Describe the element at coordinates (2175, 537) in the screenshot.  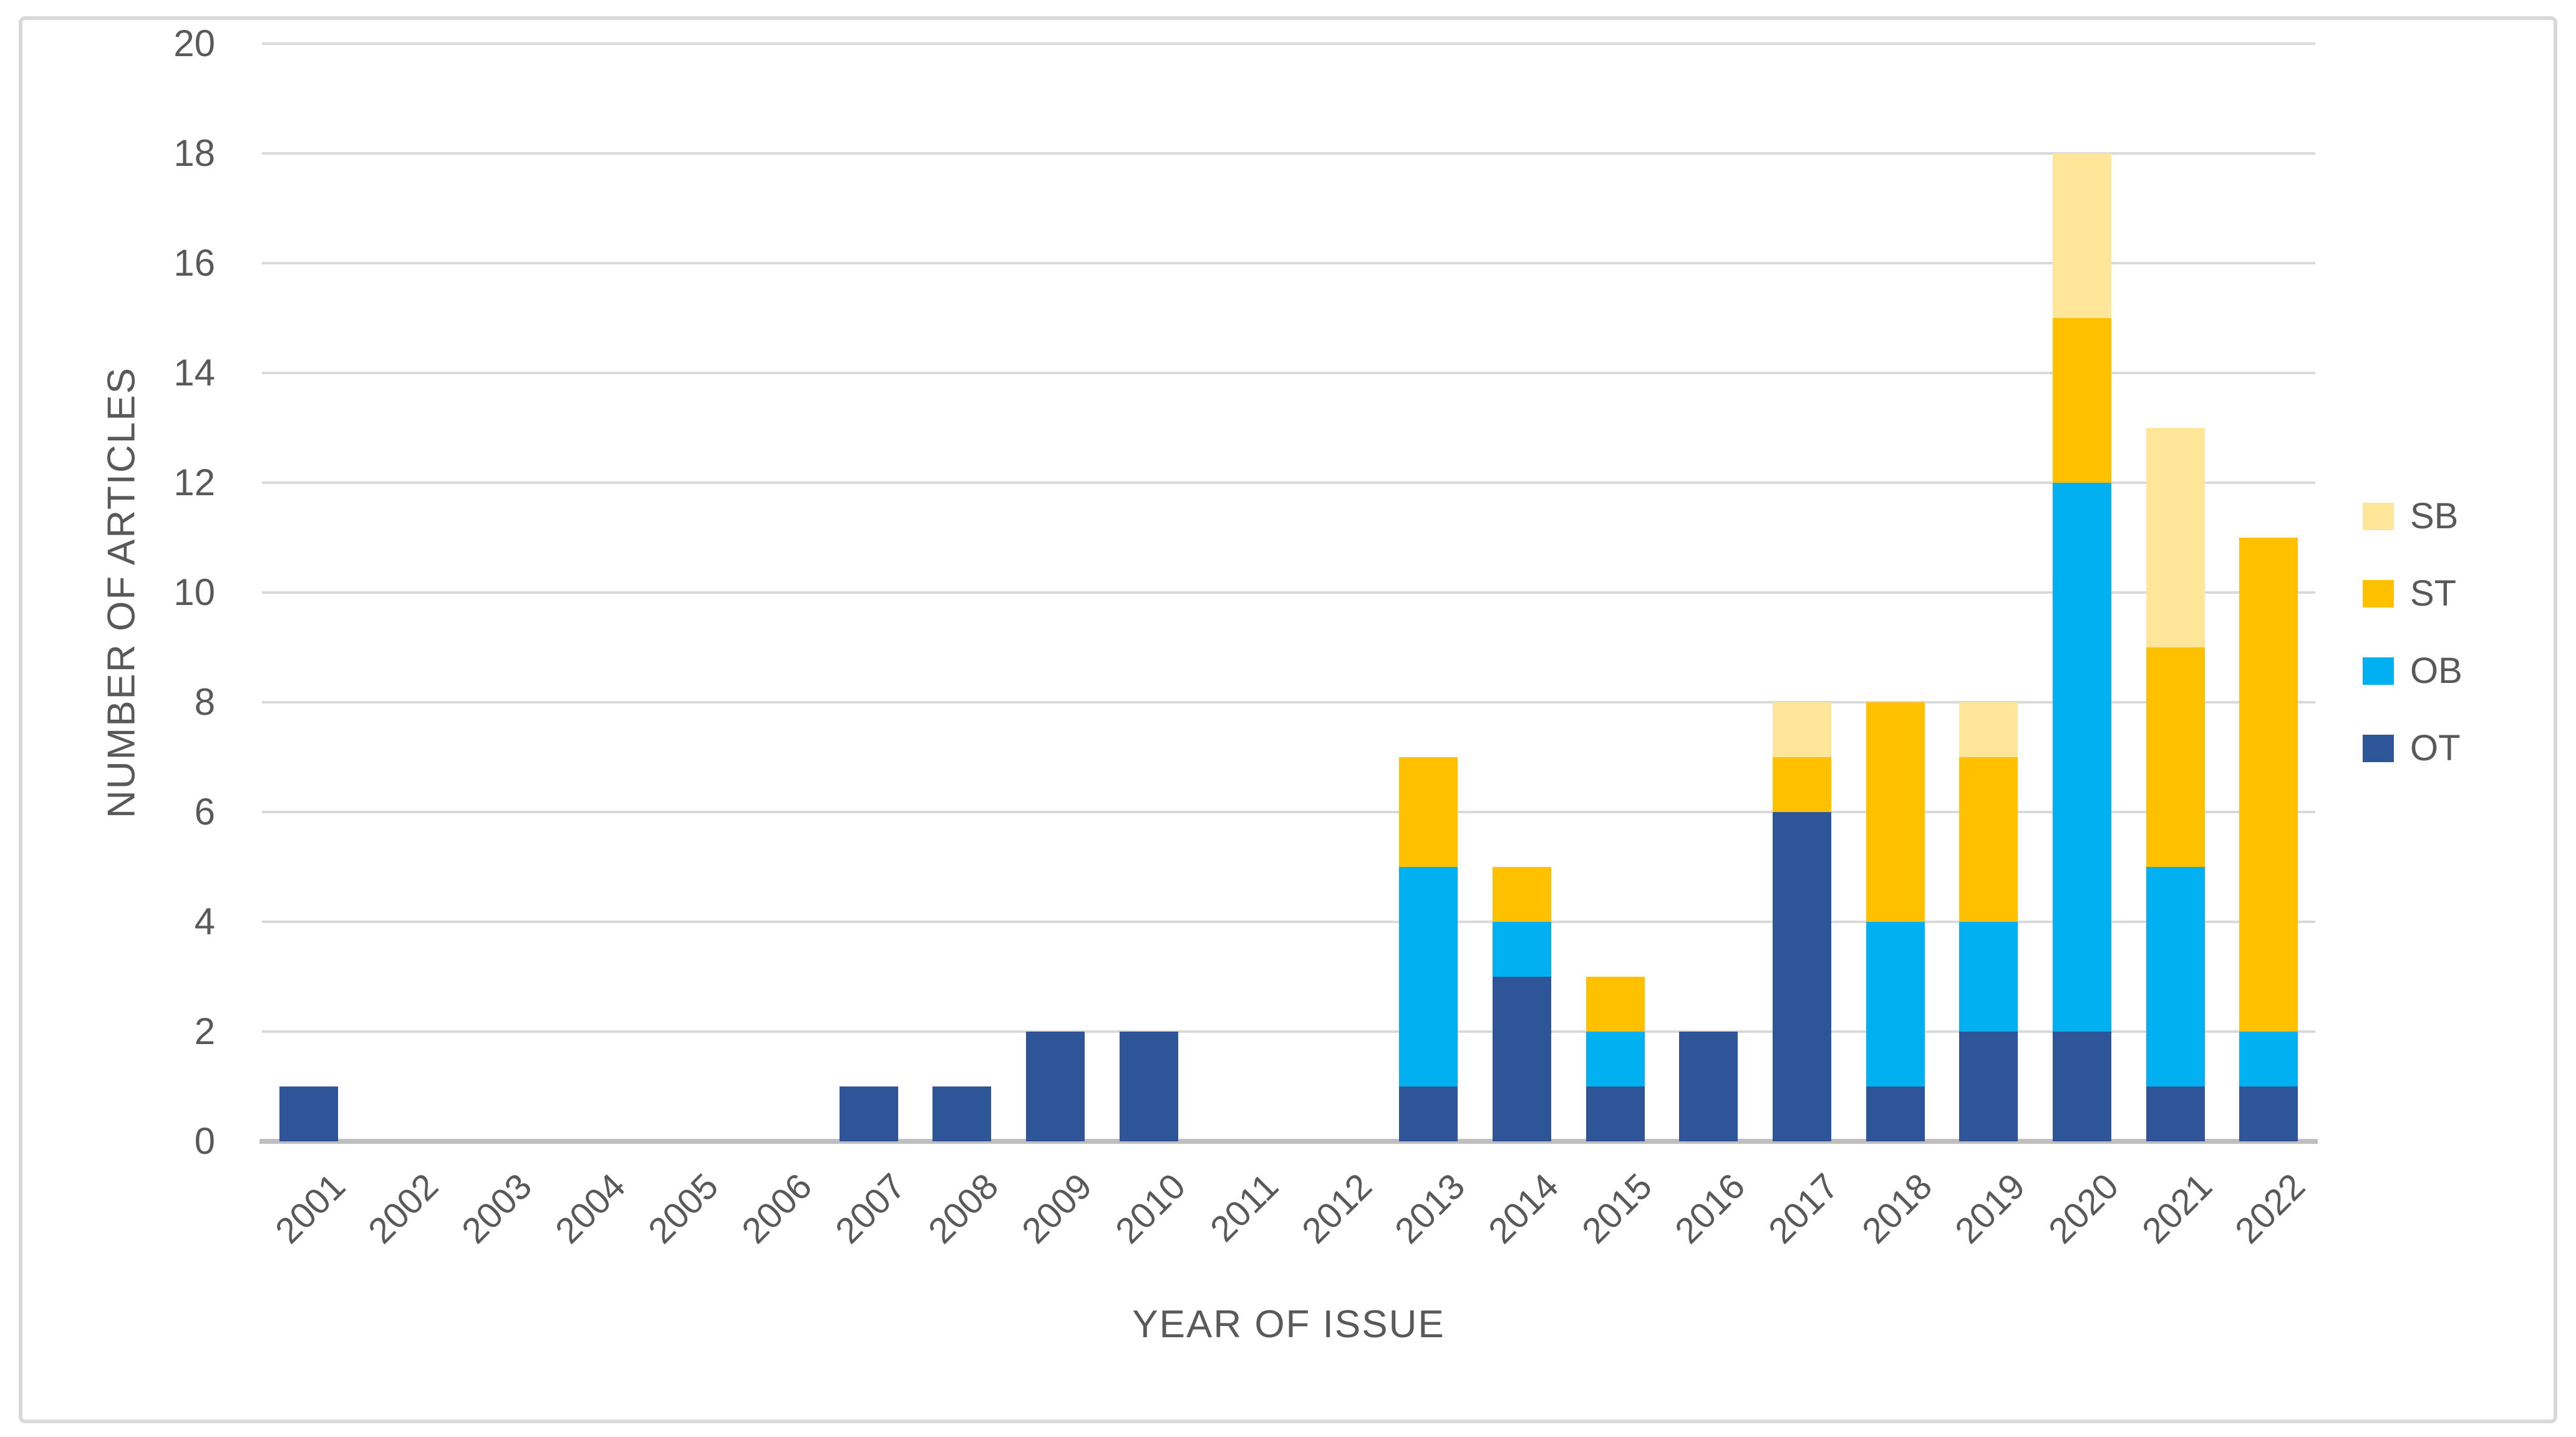
I see `bar-2021-segment-SB` at that location.